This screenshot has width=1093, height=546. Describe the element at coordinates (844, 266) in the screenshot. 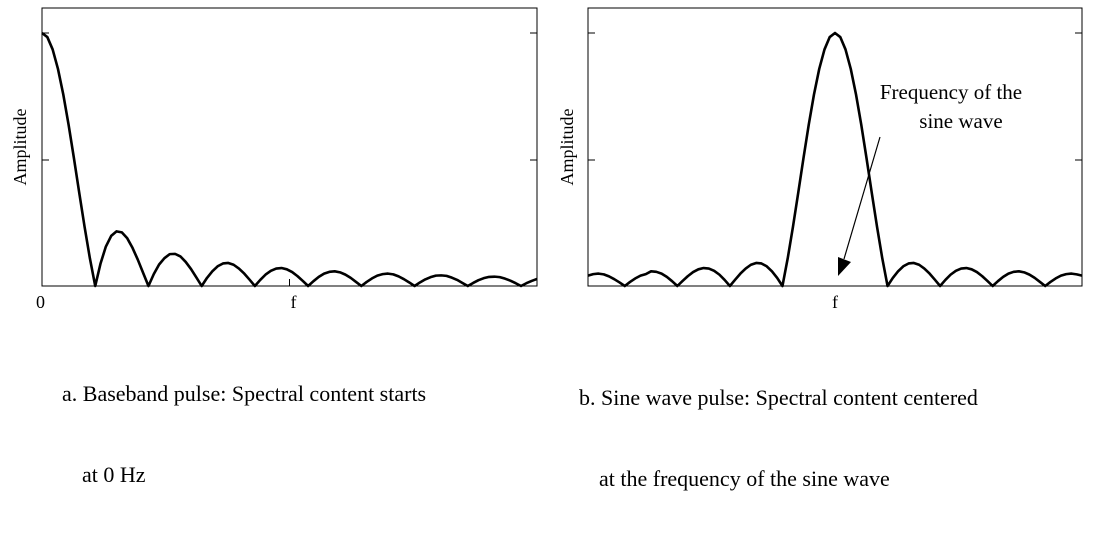

I see `chart-b-annotation-arrow-head` at that location.